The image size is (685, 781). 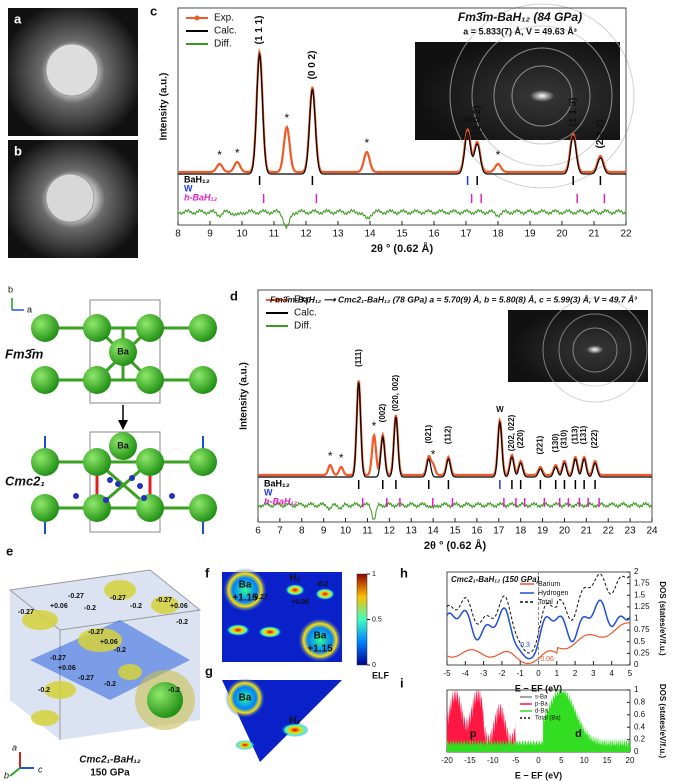 What do you see at coordinates (520, 31) in the screenshot?
I see `inset-subtitle: a = 5.833(7) Å, V = 49.63 Å³` at bounding box center [520, 31].